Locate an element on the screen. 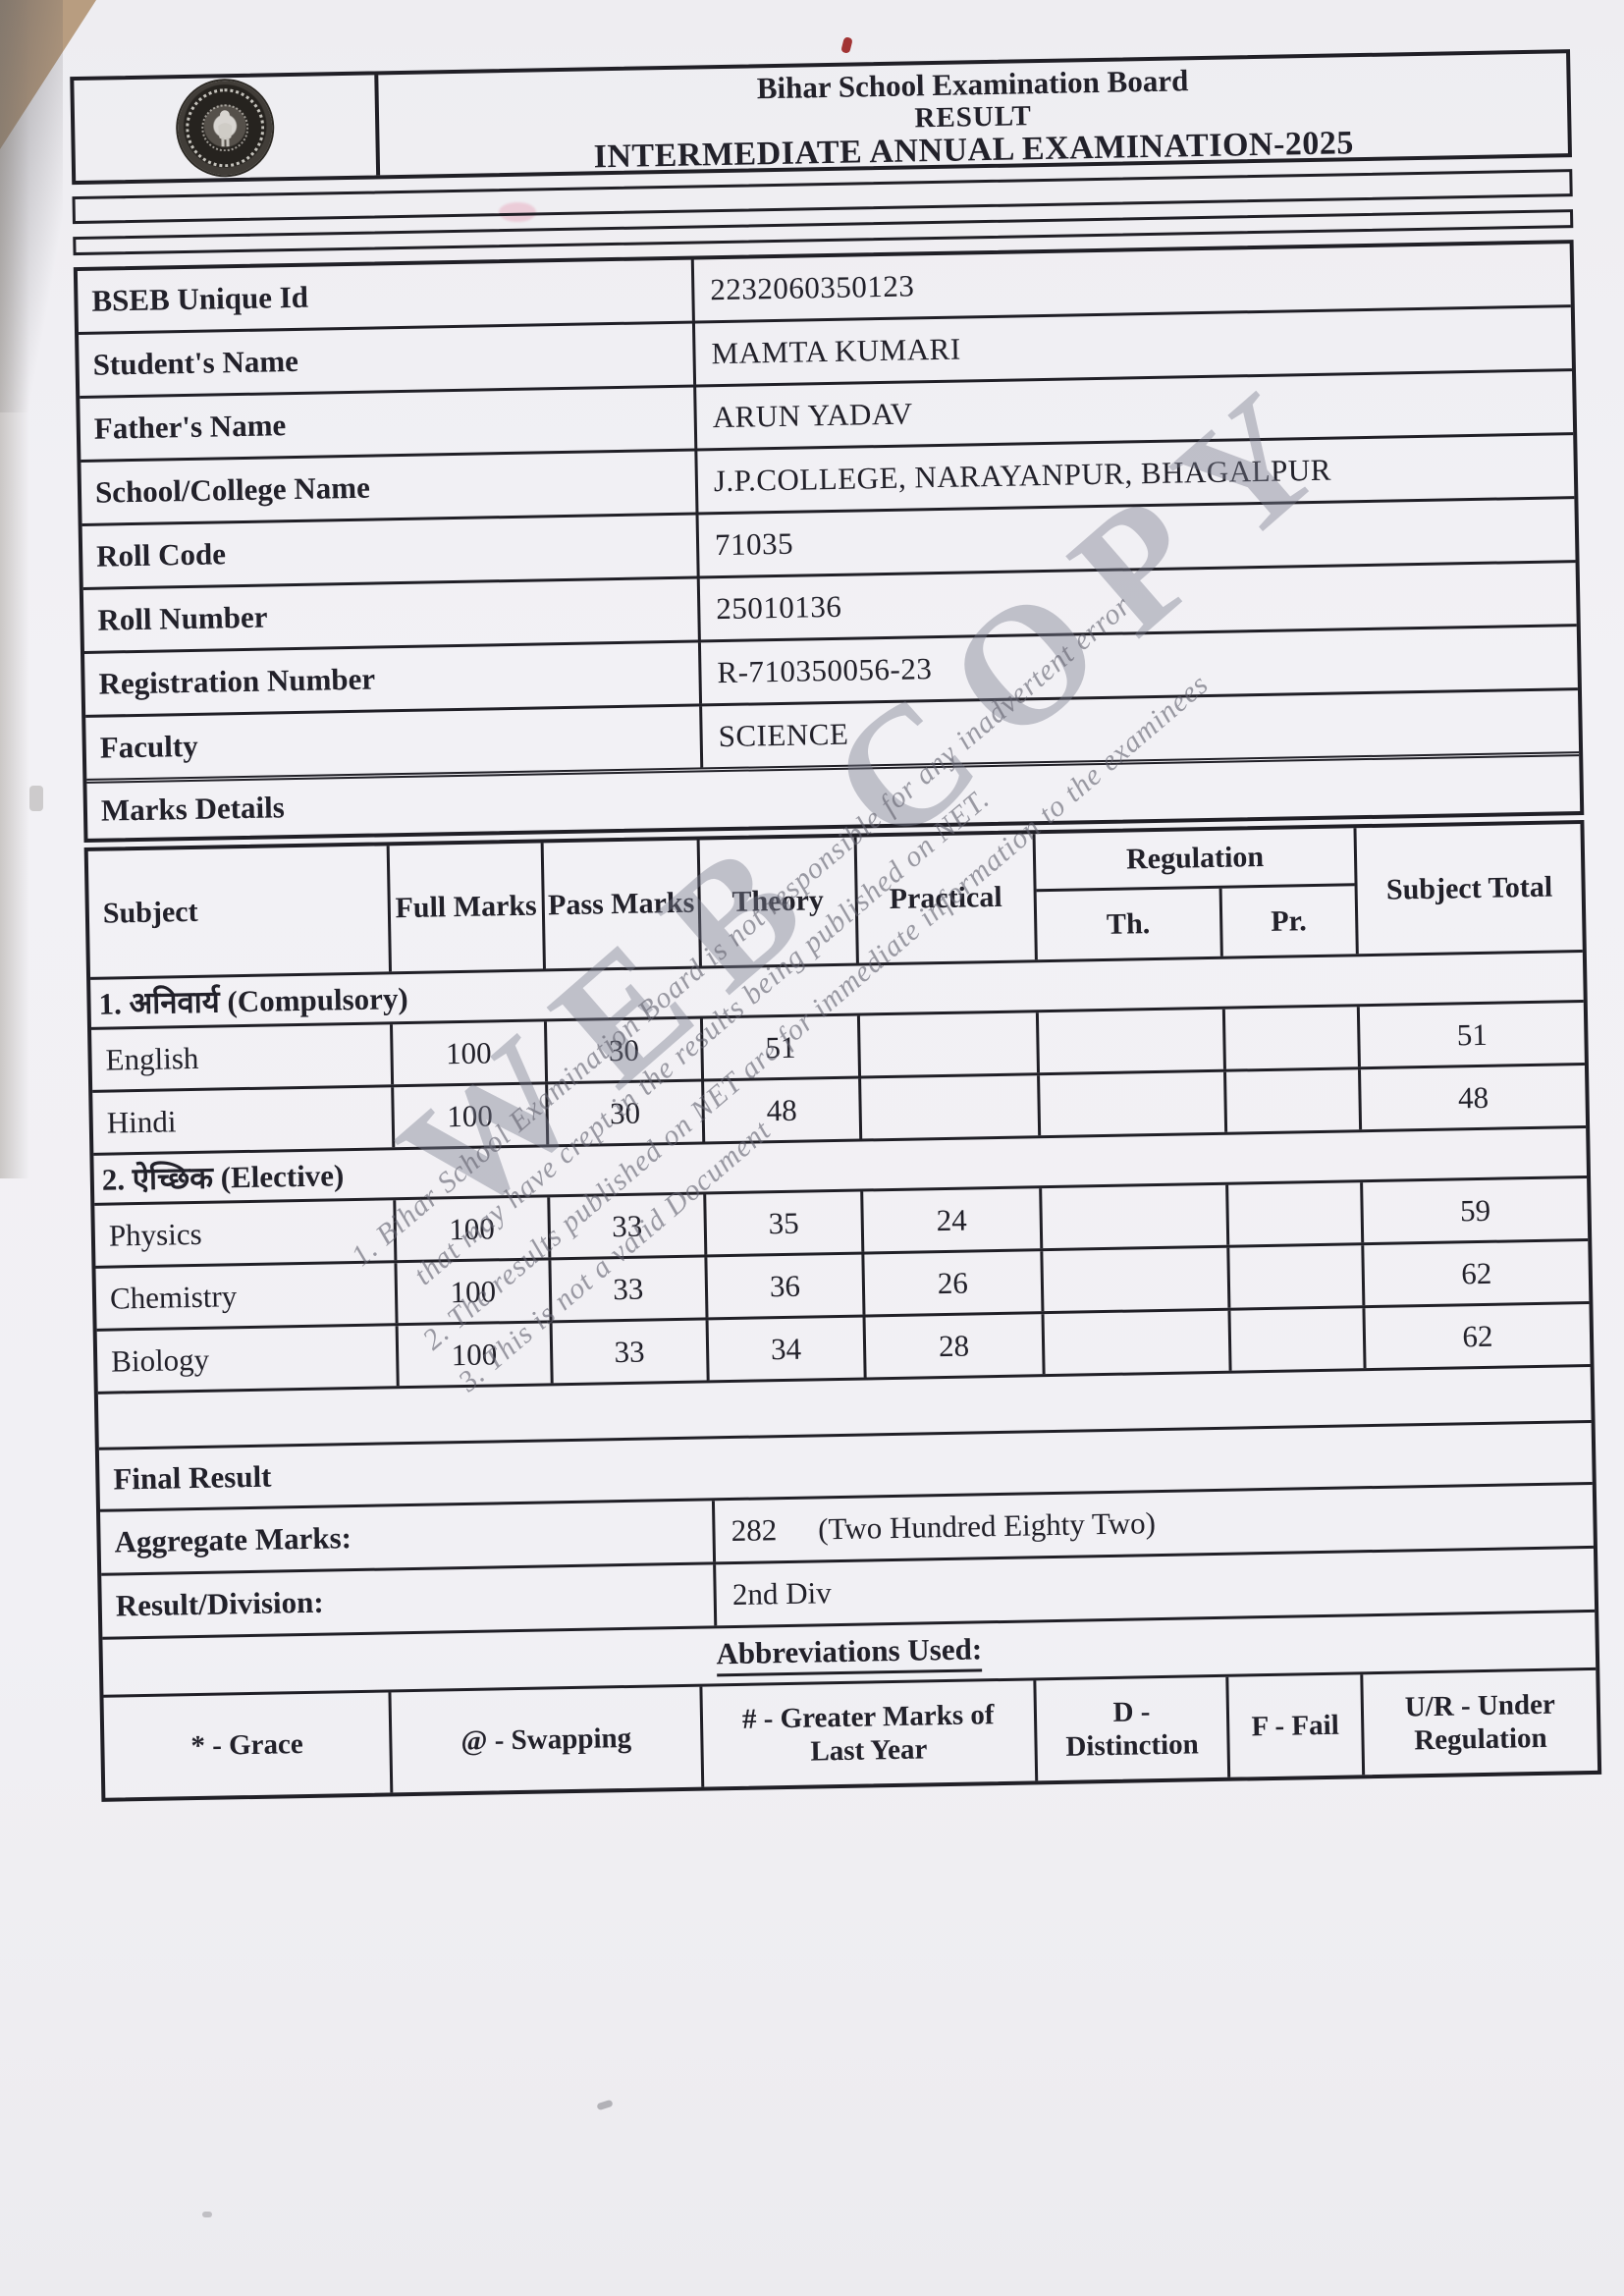 The image size is (1624, 2296). bseb-seal-icon is located at coordinates (225, 128).